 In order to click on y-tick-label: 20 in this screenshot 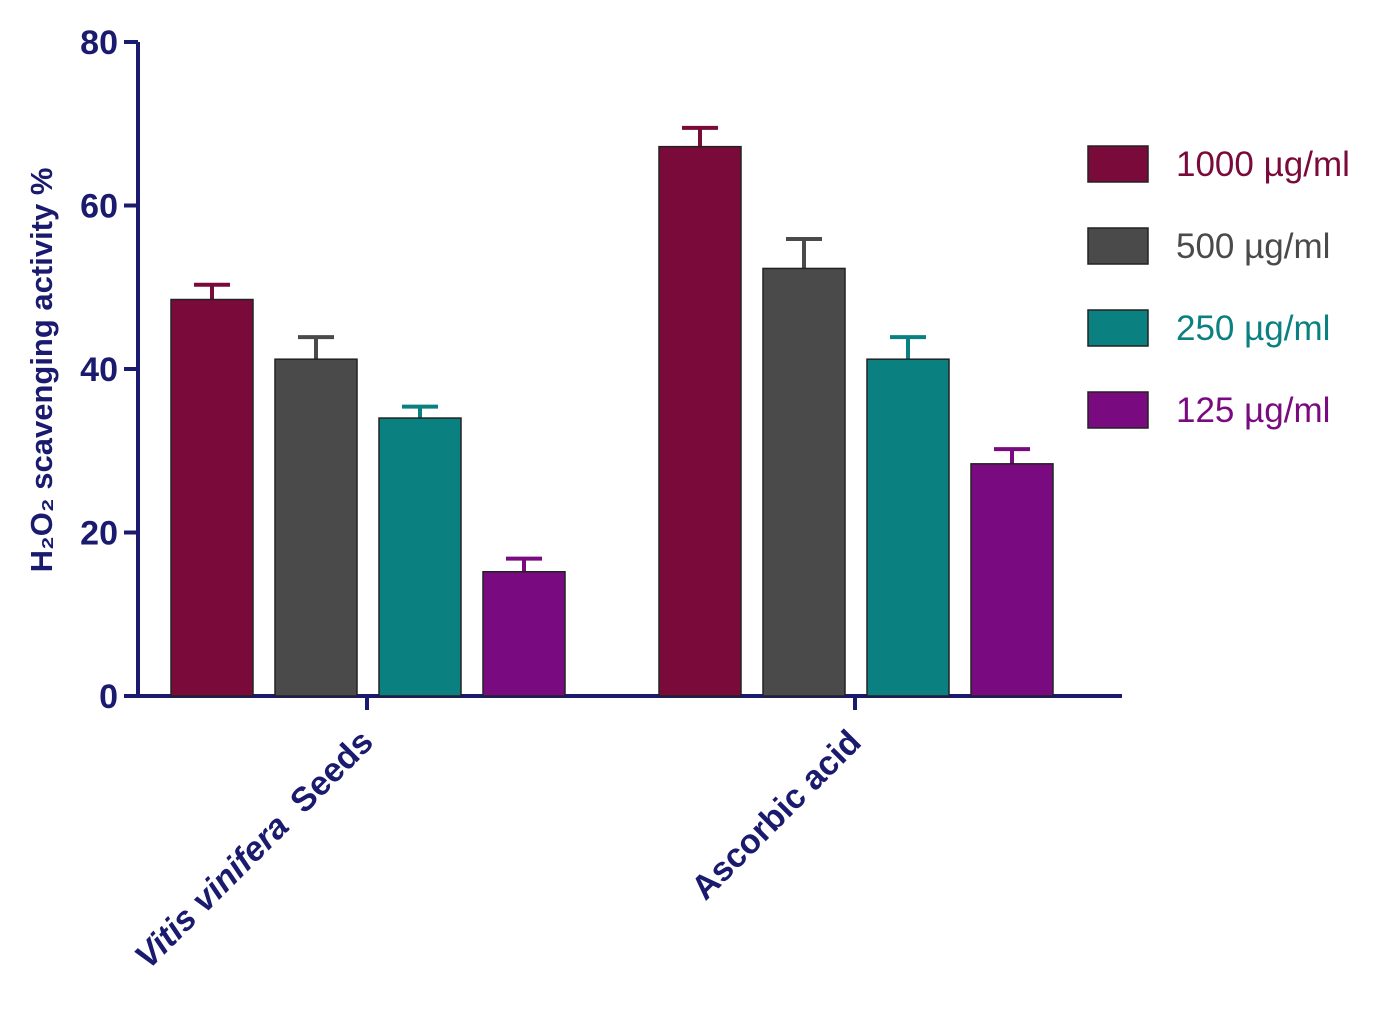, I will do `click(99, 534)`.